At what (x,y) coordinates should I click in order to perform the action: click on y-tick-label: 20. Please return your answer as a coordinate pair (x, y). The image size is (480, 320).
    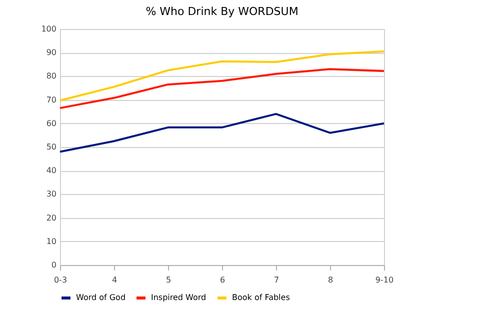
    Looking at the image, I should click on (51, 217).